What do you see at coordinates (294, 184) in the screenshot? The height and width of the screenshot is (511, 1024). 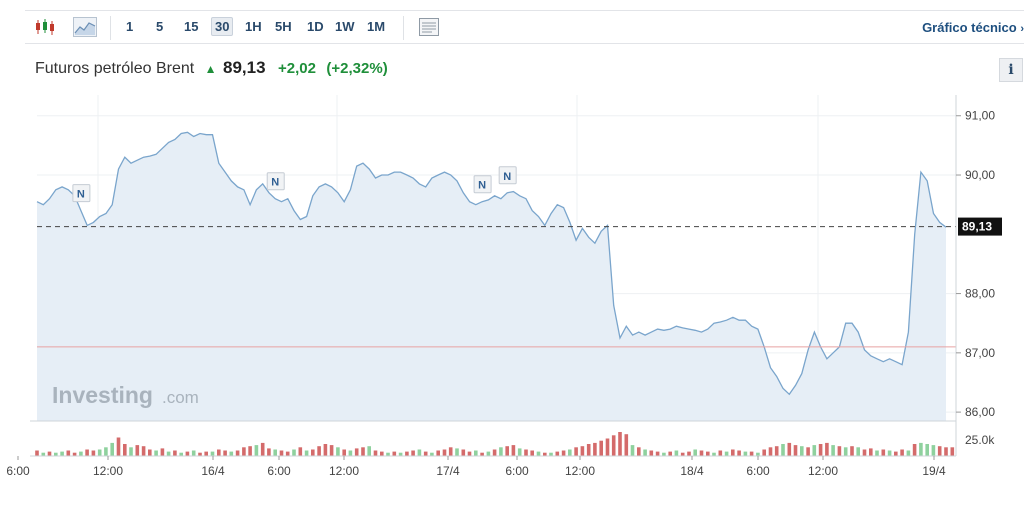 I see `news-markers: N N N N` at bounding box center [294, 184].